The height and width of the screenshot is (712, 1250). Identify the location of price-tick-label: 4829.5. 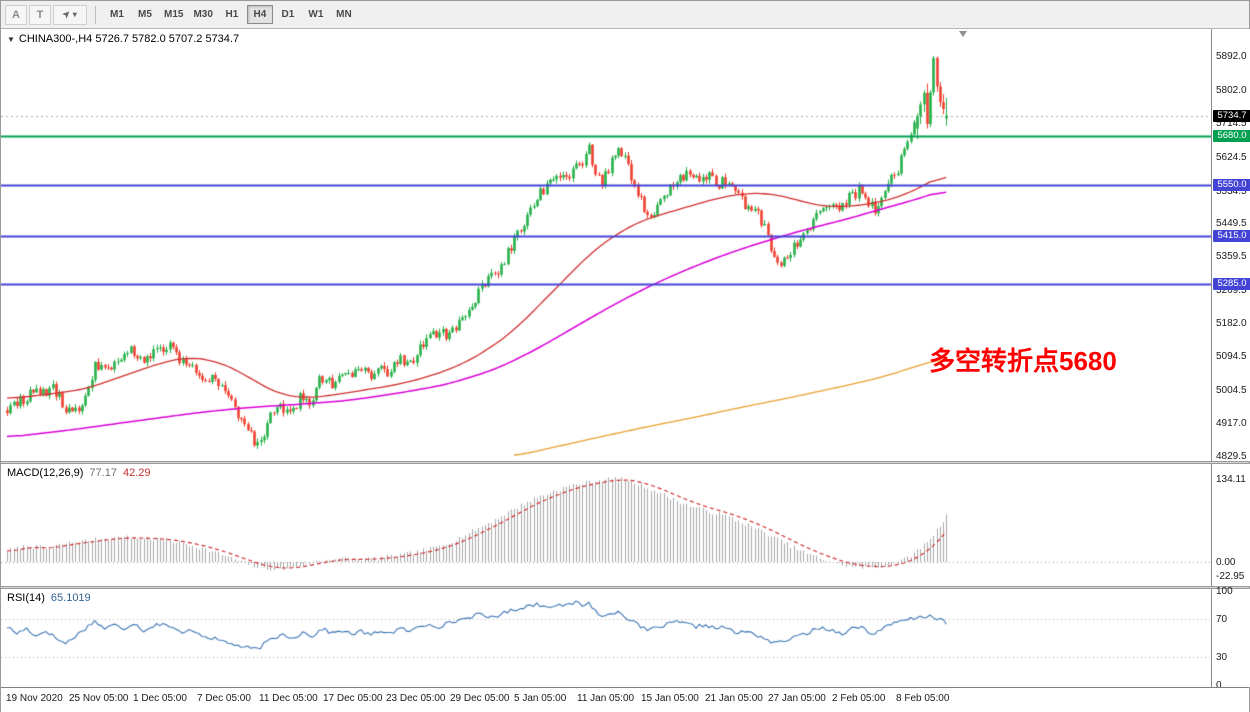
(1231, 456).